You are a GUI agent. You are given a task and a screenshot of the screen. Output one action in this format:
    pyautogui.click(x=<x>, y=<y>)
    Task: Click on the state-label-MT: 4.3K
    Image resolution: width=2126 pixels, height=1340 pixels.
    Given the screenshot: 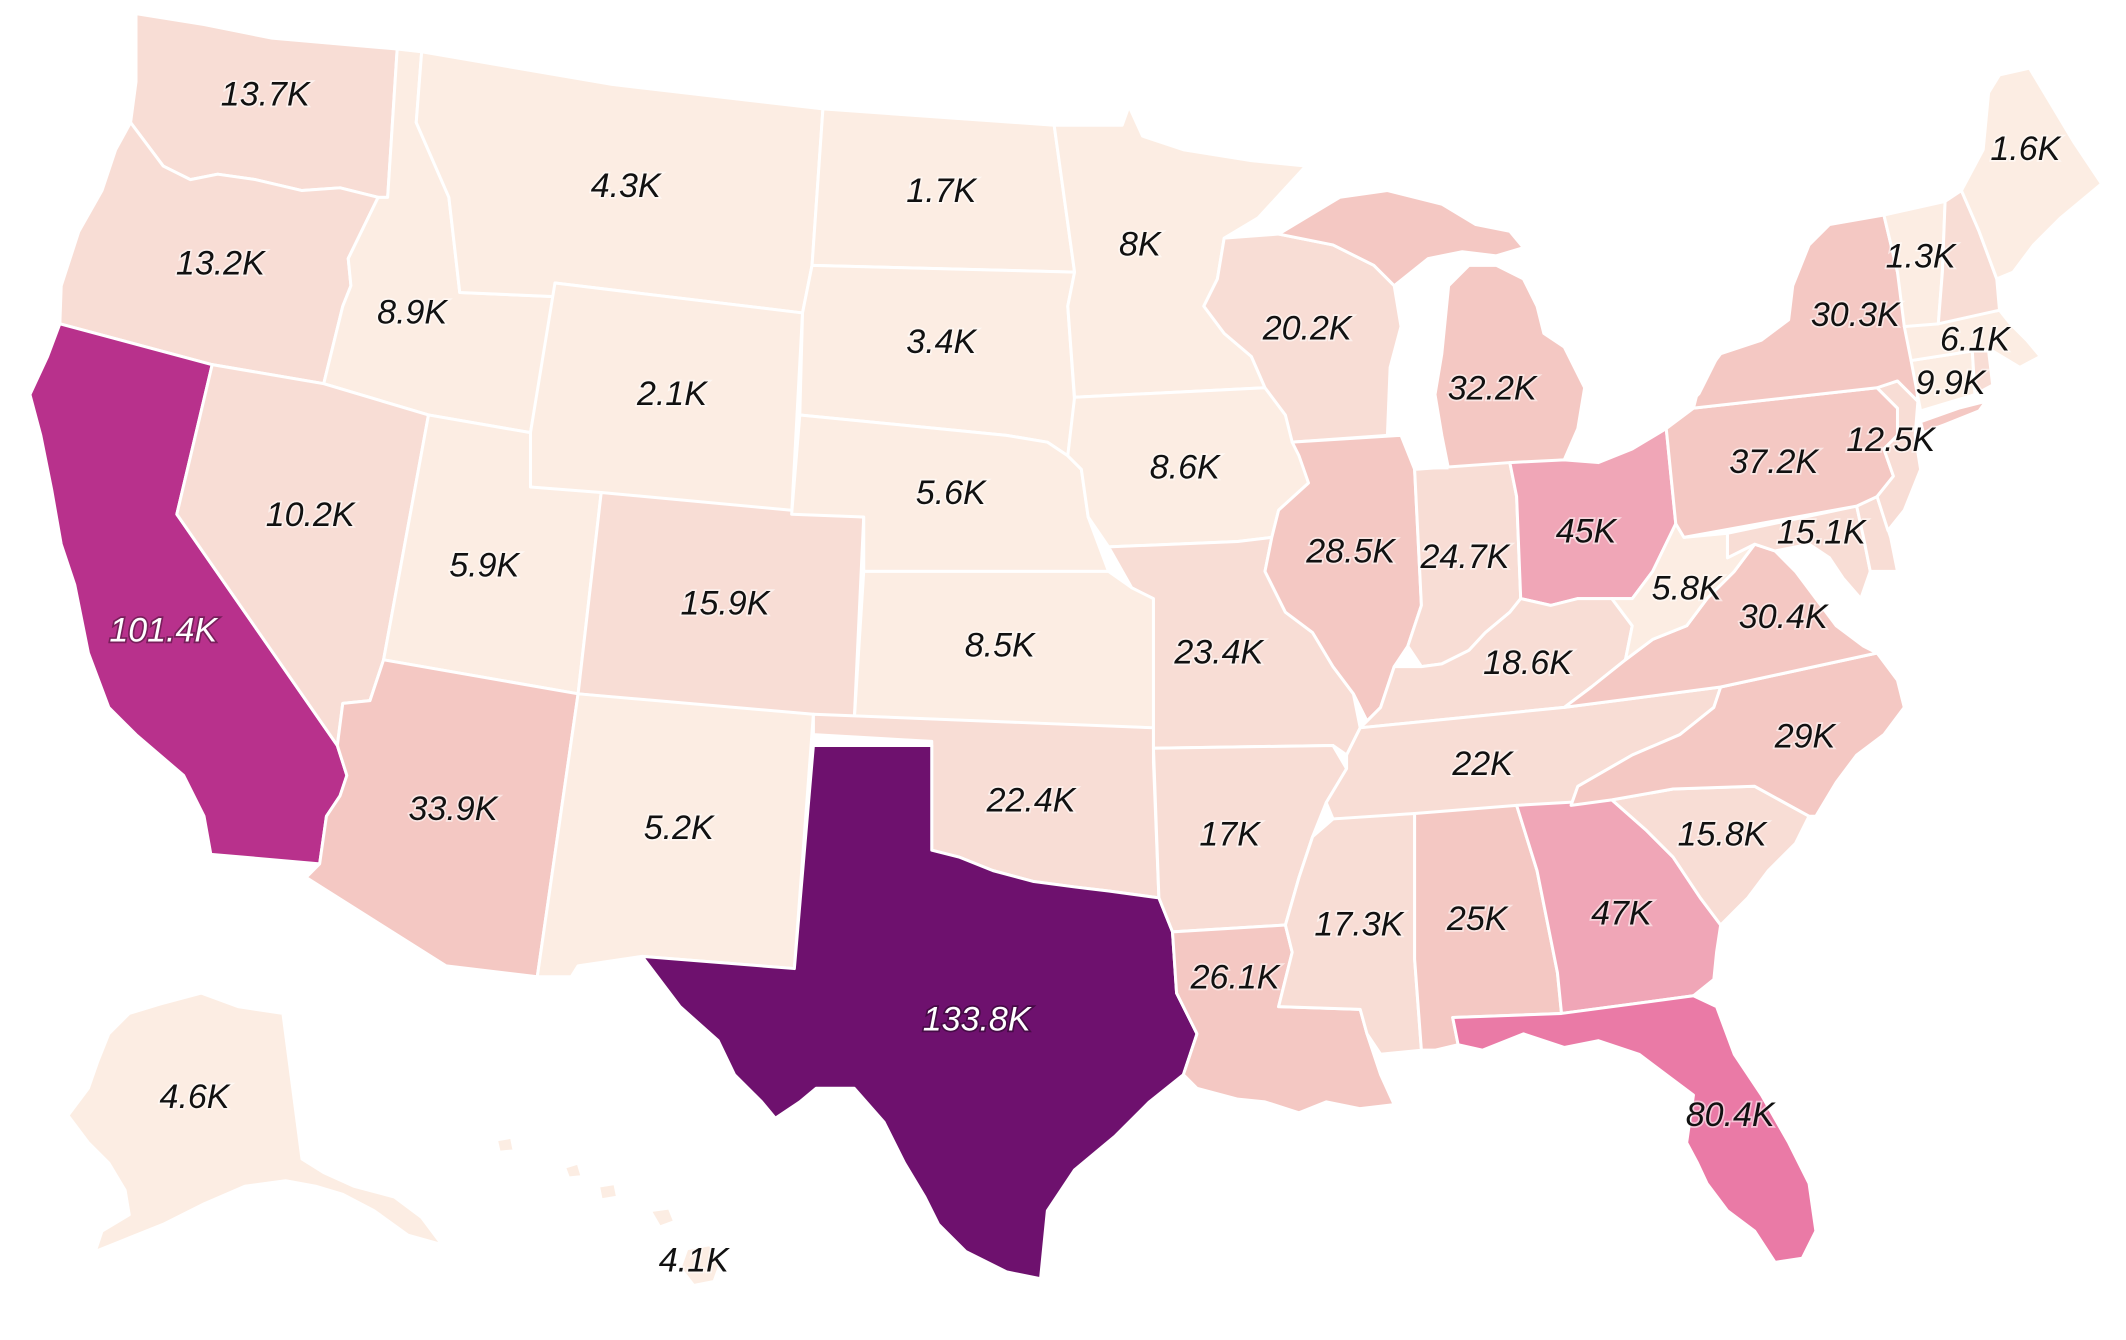 What is the action you would take?
    pyautogui.click(x=626, y=186)
    